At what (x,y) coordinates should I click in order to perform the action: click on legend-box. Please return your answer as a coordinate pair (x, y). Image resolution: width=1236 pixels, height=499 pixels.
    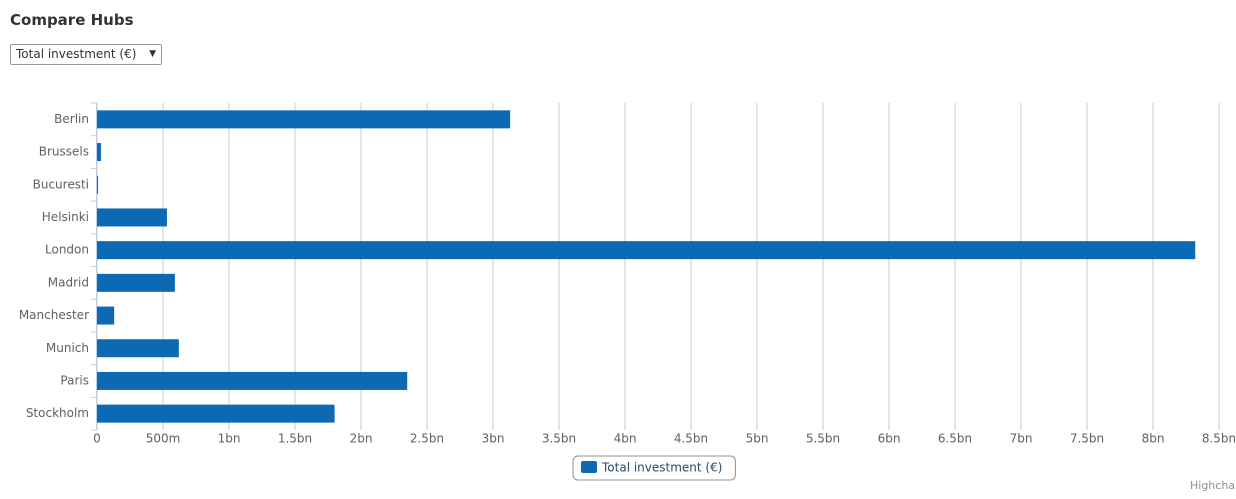
    Looking at the image, I should click on (654, 468).